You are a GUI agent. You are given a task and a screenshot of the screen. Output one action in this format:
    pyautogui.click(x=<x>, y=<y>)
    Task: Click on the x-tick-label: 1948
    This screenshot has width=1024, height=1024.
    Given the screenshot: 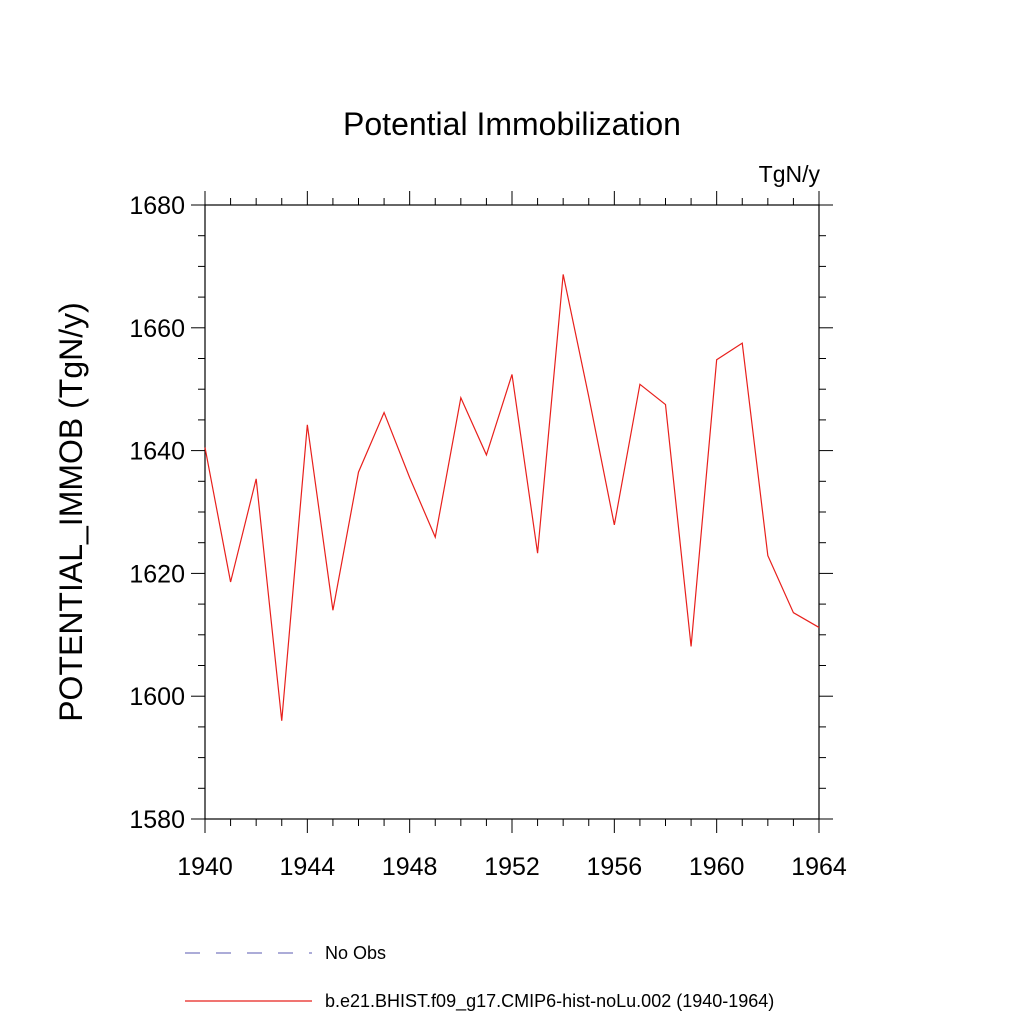 What is the action you would take?
    pyautogui.click(x=410, y=867)
    